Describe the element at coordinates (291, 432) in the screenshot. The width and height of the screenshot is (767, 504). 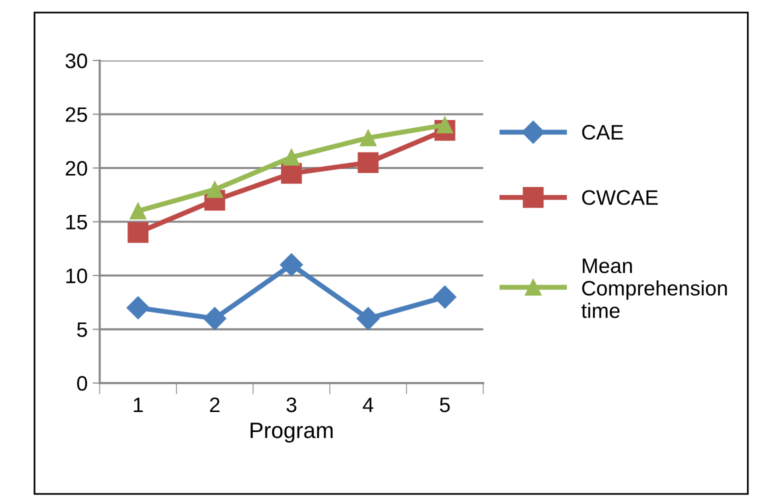
I see `x-axis-title: Program` at that location.